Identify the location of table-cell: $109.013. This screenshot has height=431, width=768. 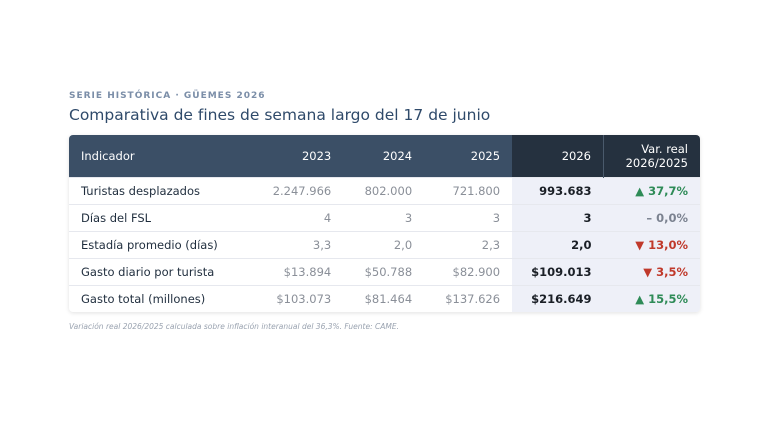
(558, 272).